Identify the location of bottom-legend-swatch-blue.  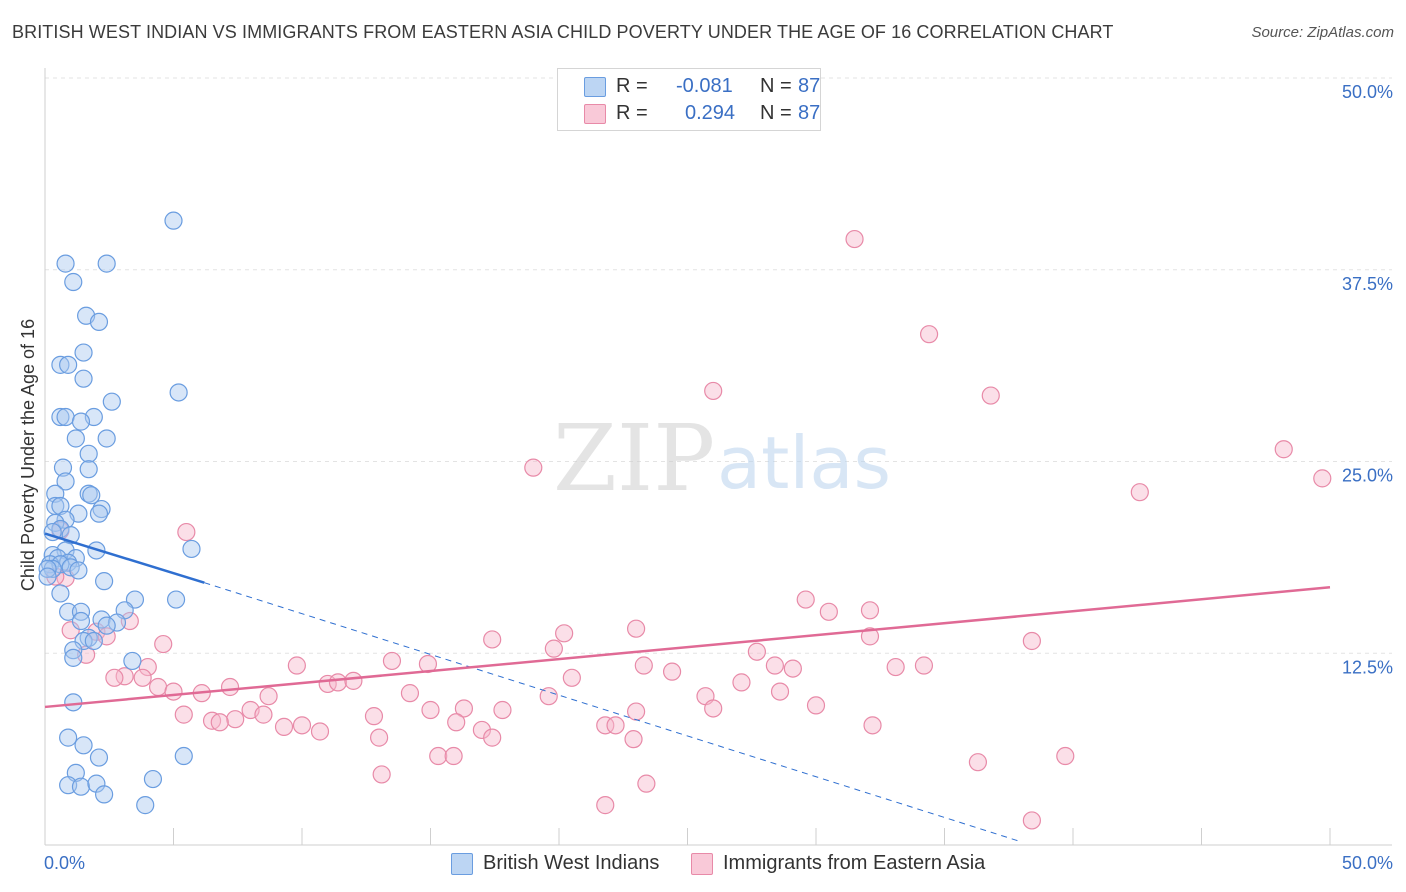
(462, 864).